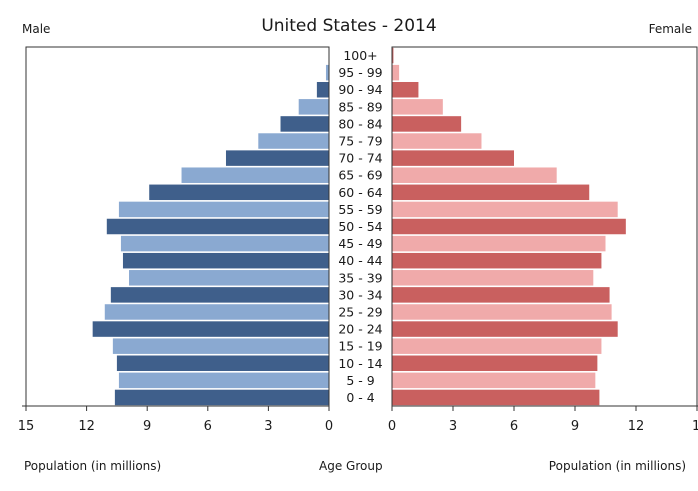 This screenshot has width=698, height=491. What do you see at coordinates (360, 72) in the screenshot?
I see `age-group-label: 95 - 99` at bounding box center [360, 72].